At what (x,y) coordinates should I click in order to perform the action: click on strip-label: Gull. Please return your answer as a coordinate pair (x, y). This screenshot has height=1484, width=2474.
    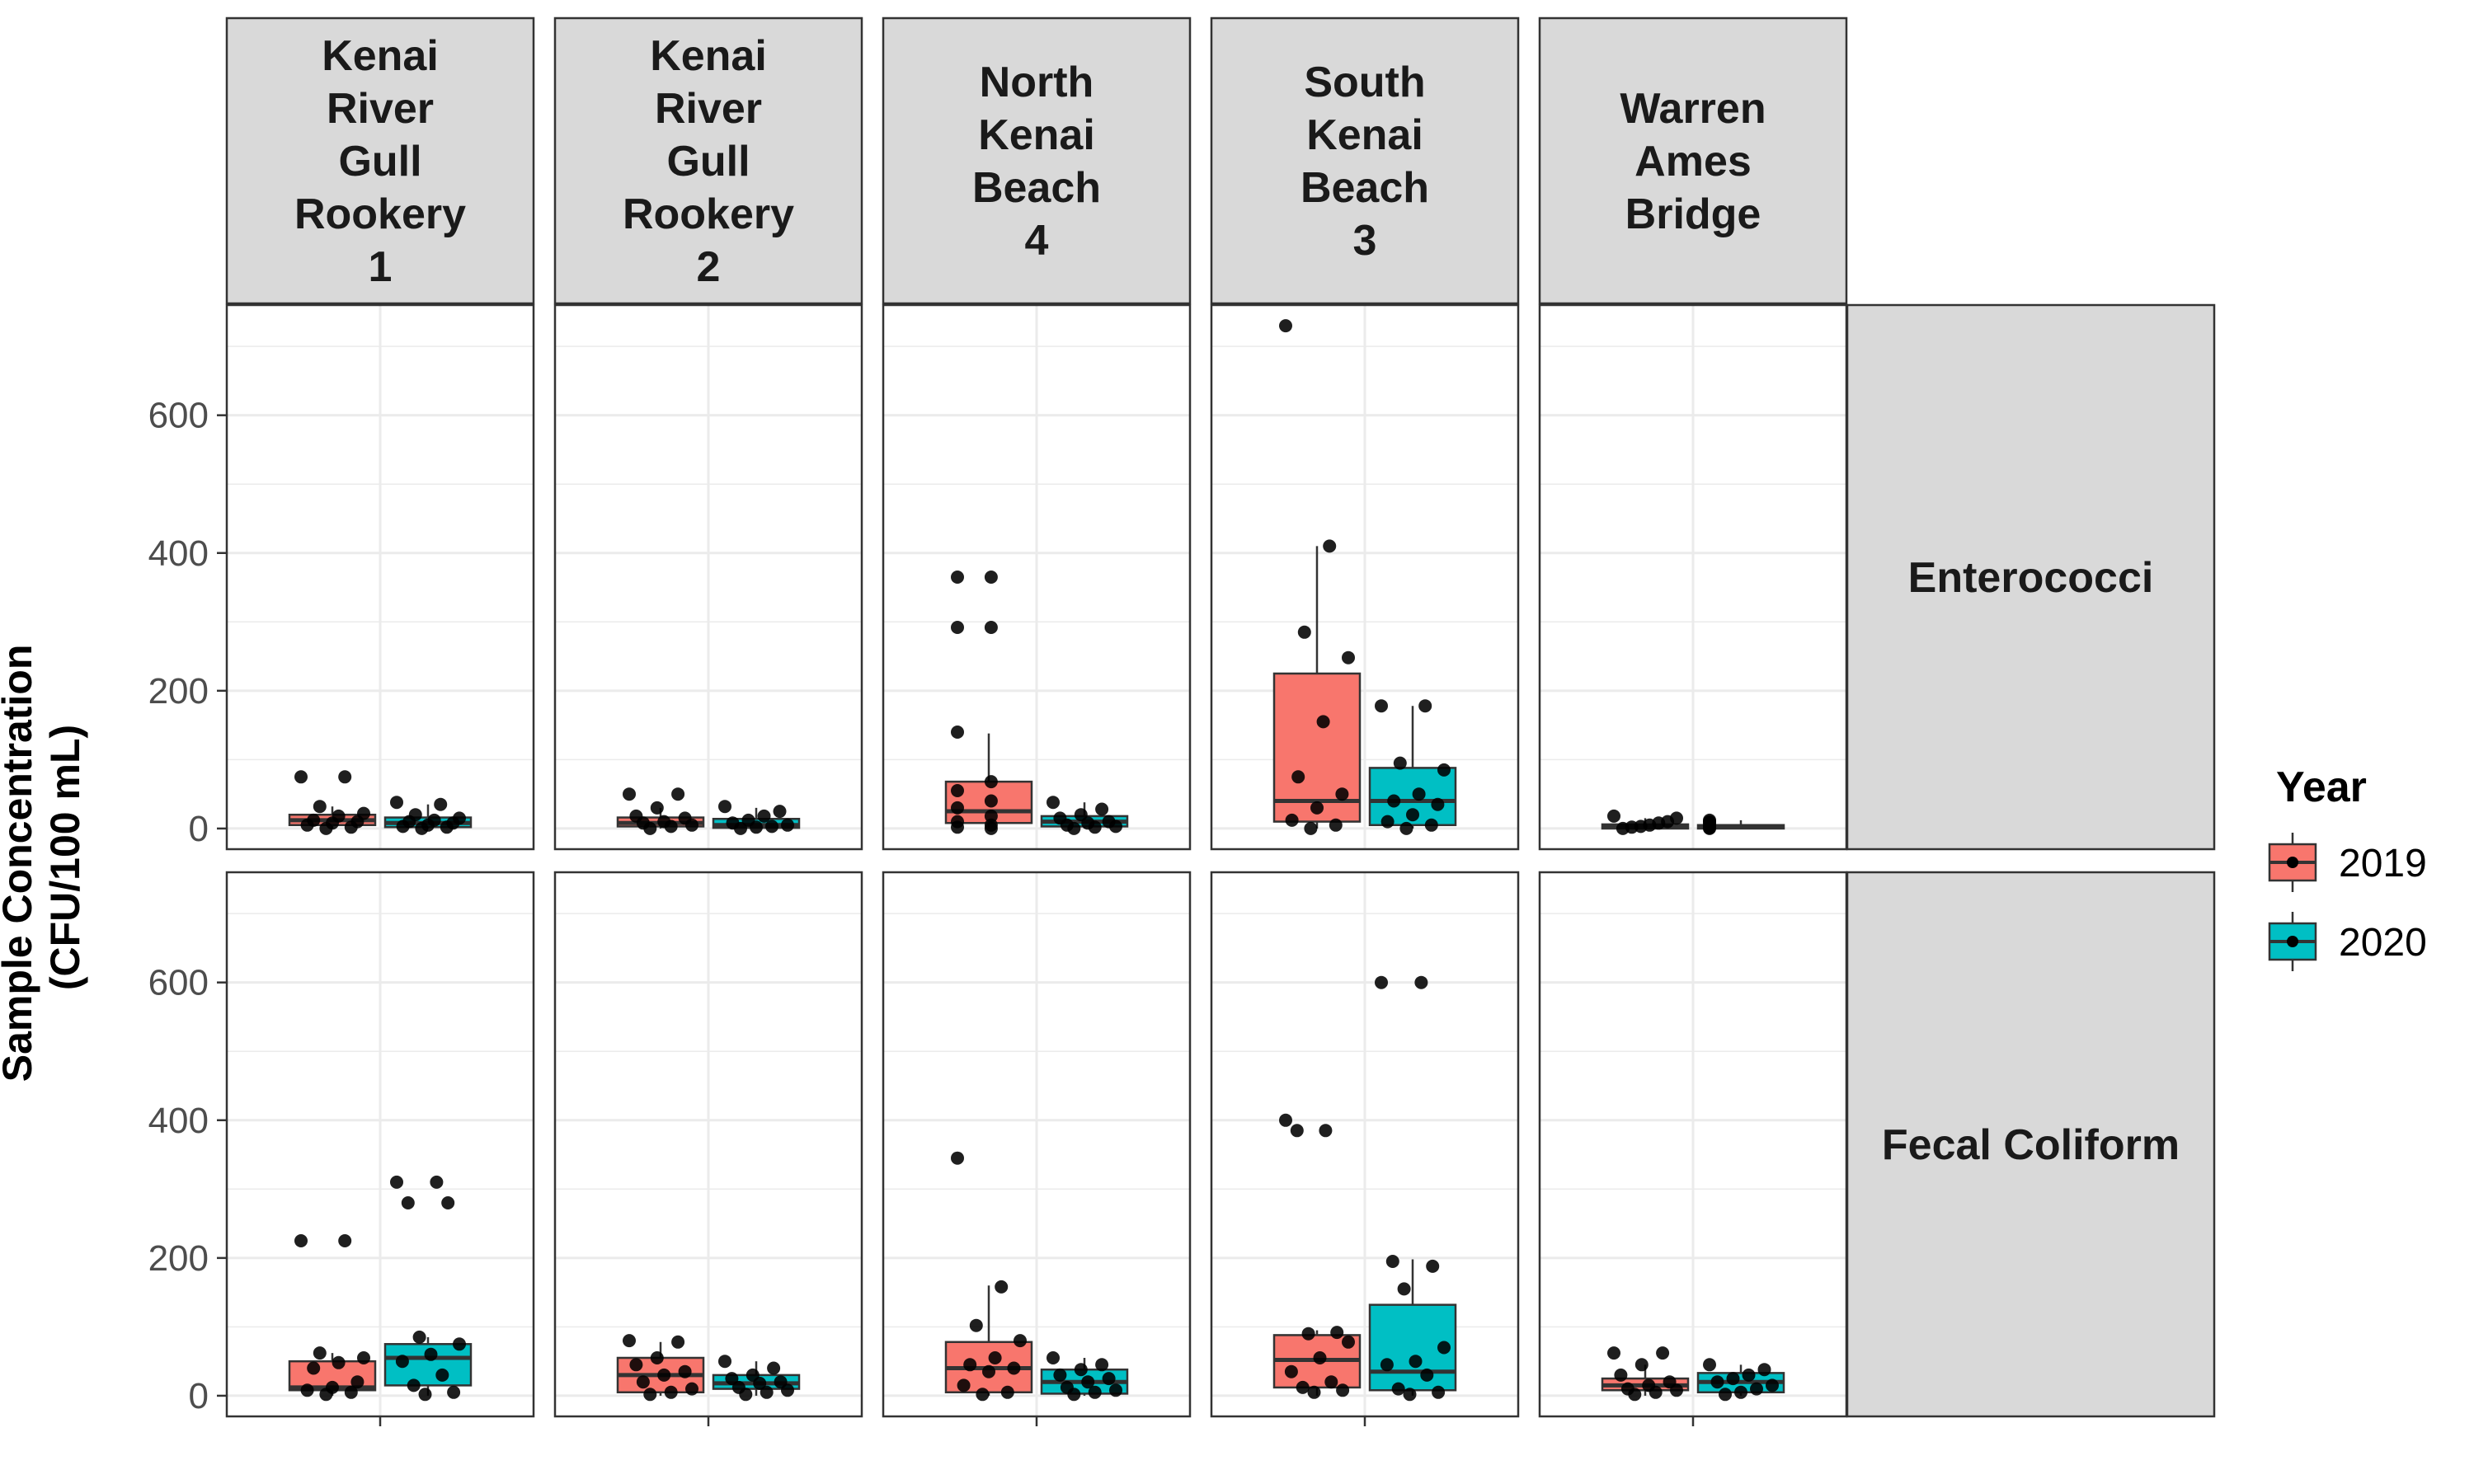
    Looking at the image, I should click on (708, 162).